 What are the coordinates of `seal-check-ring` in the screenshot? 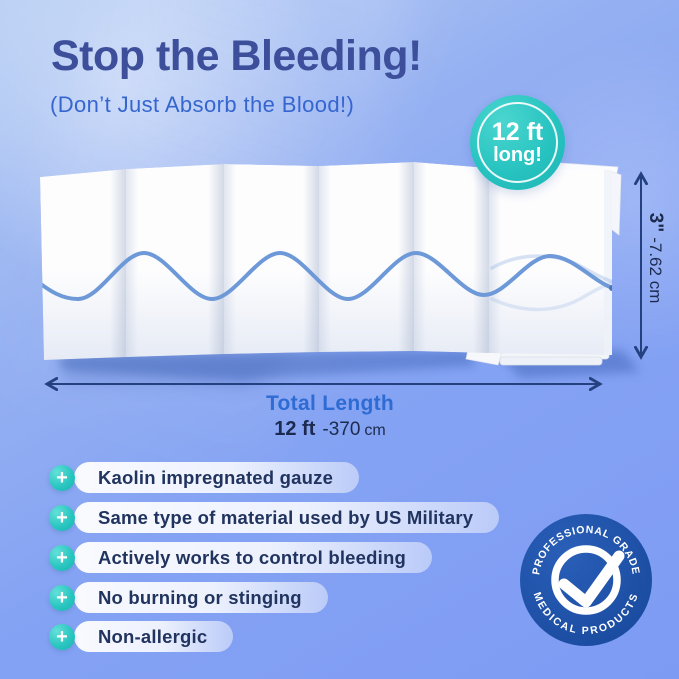 It's located at (586, 580).